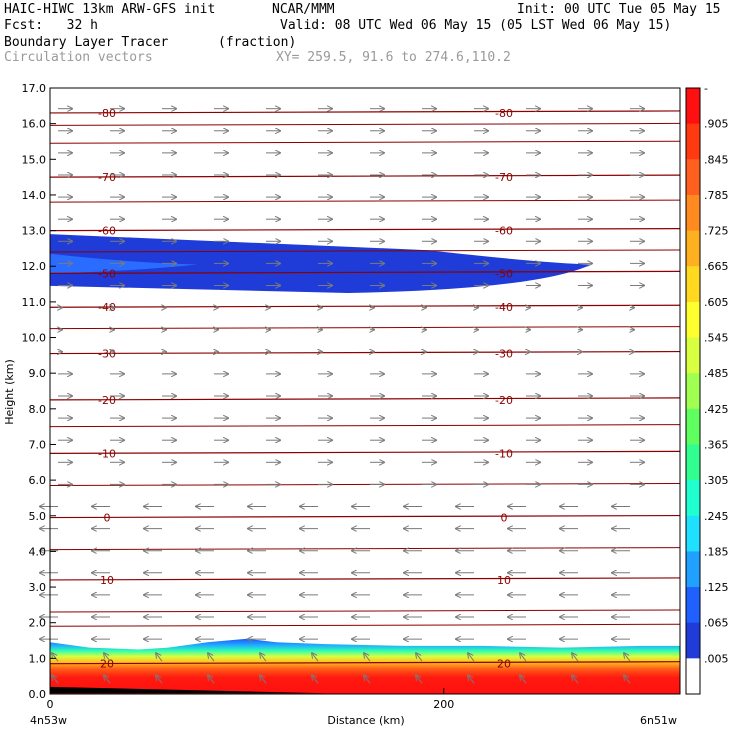 Image resolution: width=740 pixels, height=740 pixels. Describe the element at coordinates (716, 516) in the screenshot. I see `colorbar-label: .245` at that location.